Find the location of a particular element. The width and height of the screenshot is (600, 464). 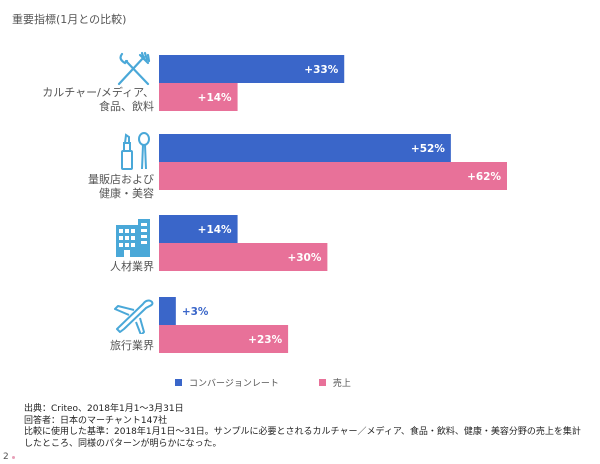

data-label-sales-1: +62% is located at coordinates (484, 177).